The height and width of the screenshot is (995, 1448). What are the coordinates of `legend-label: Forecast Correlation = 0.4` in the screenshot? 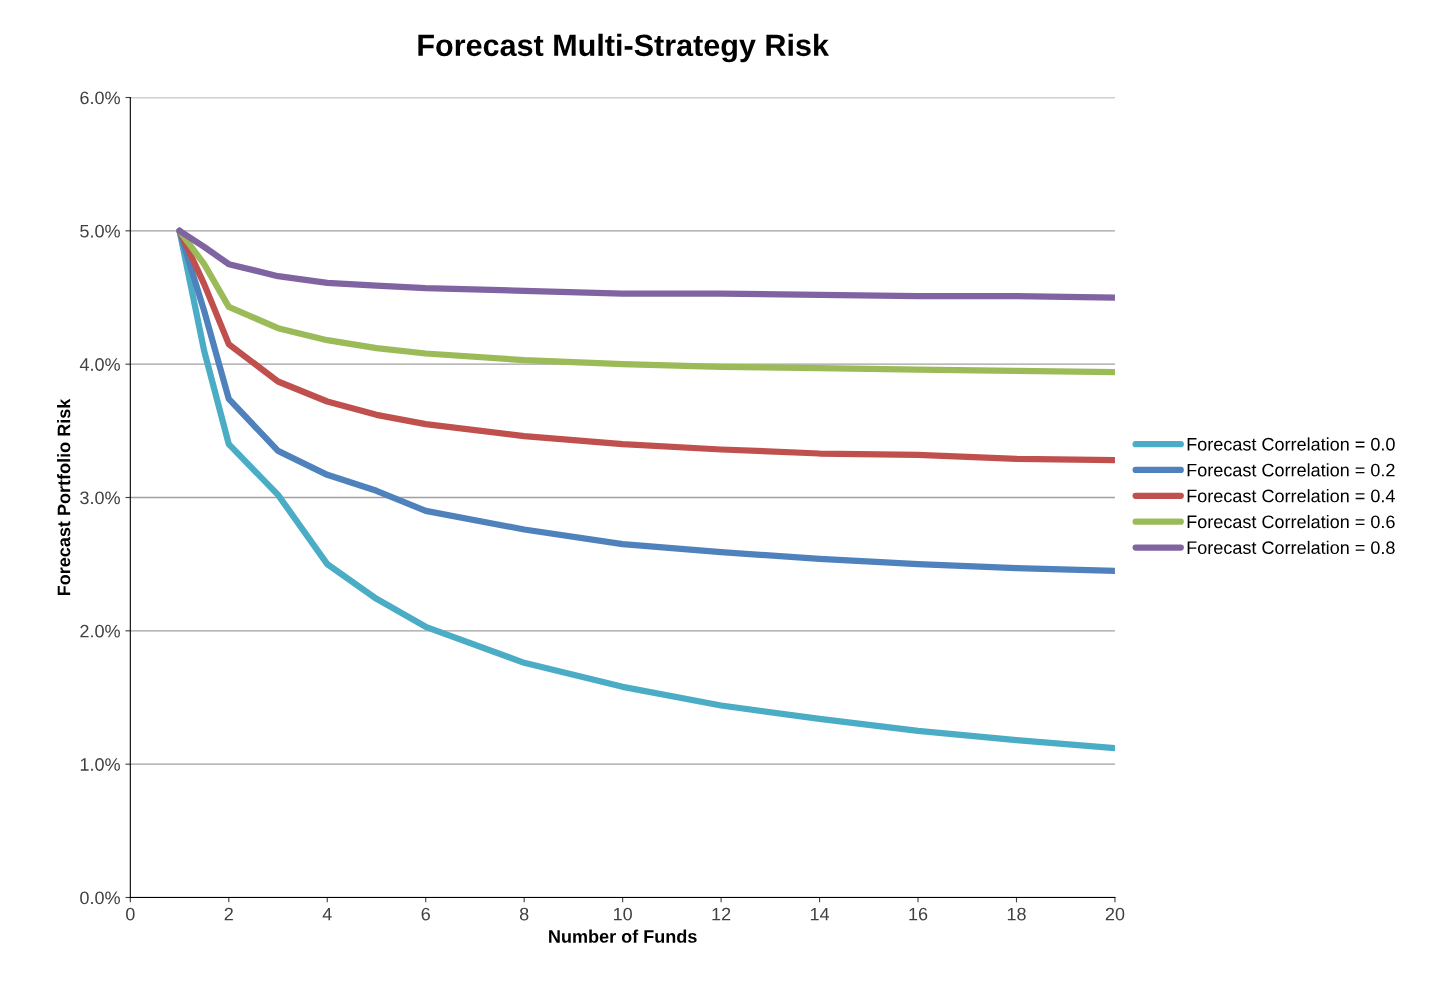 It's located at (1291, 496).